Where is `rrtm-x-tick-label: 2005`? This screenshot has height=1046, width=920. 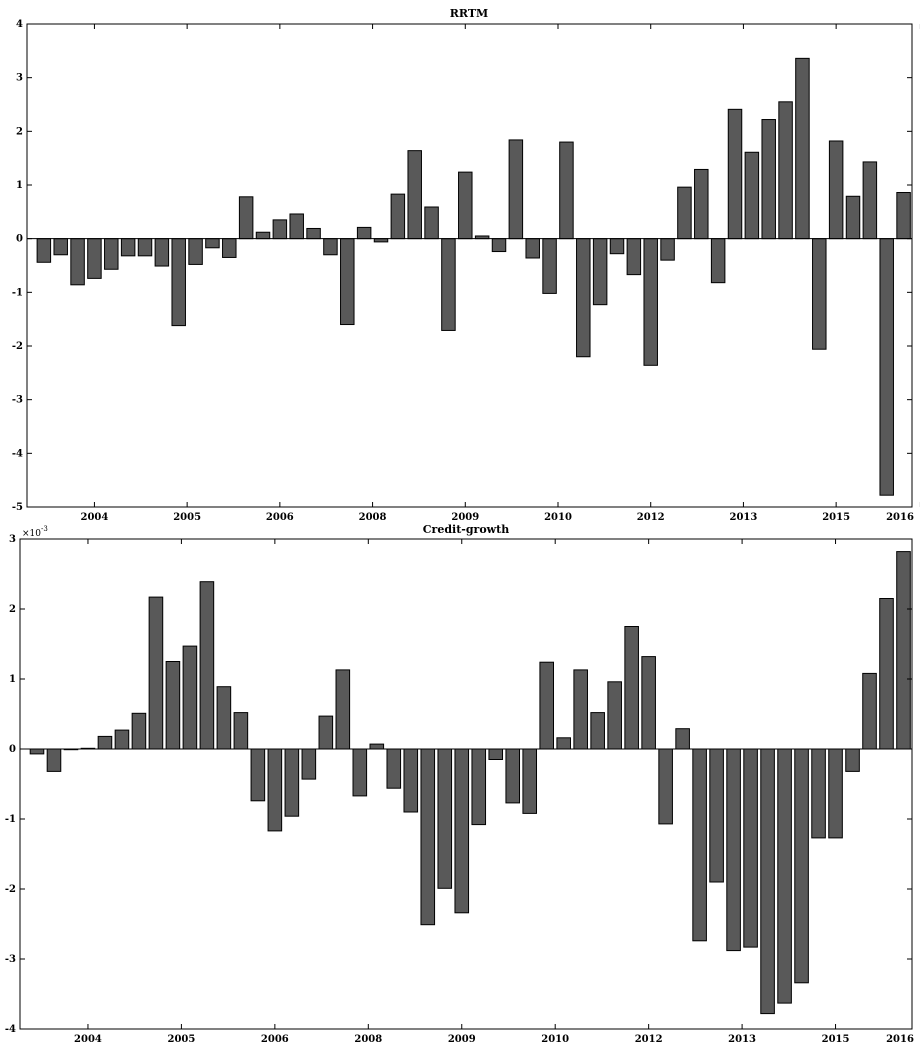
rrtm-x-tick-label: 2005 is located at coordinates (187, 517).